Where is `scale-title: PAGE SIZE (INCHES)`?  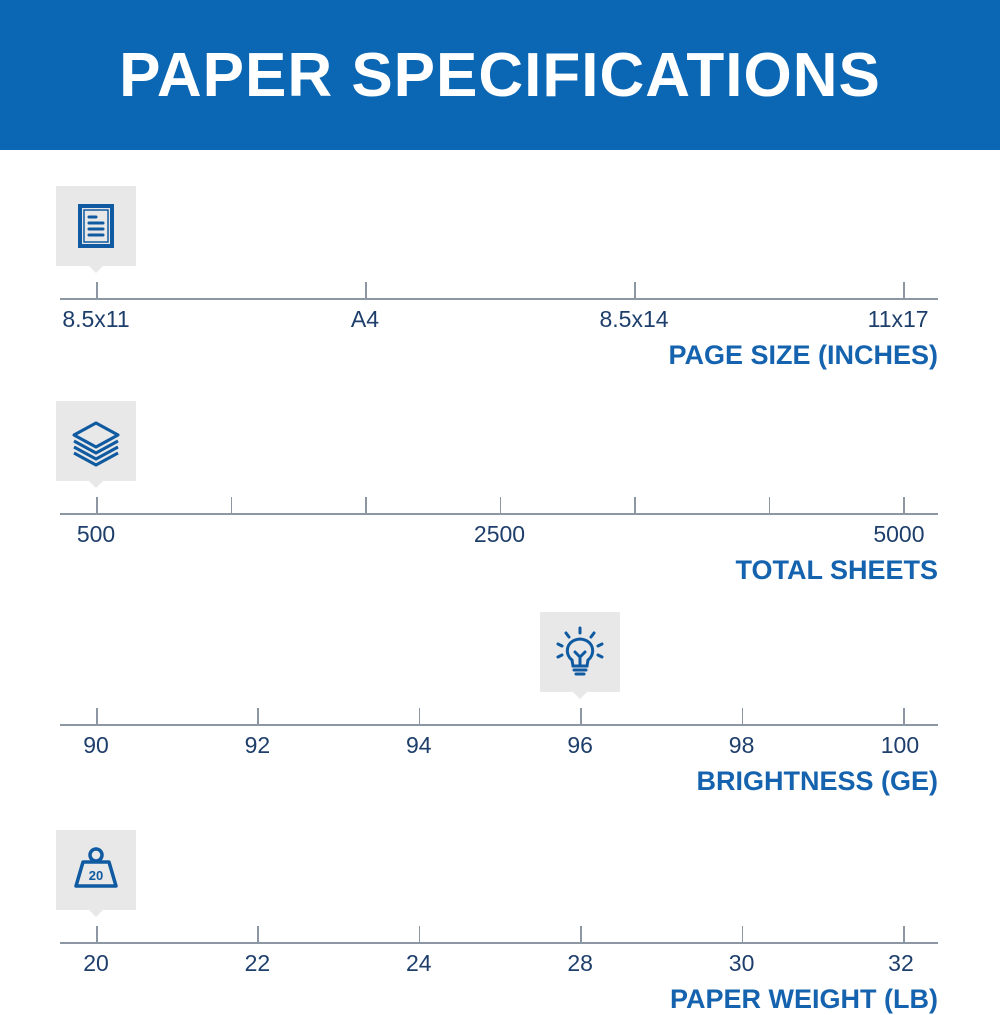 scale-title: PAGE SIZE (INCHES) is located at coordinates (803, 355).